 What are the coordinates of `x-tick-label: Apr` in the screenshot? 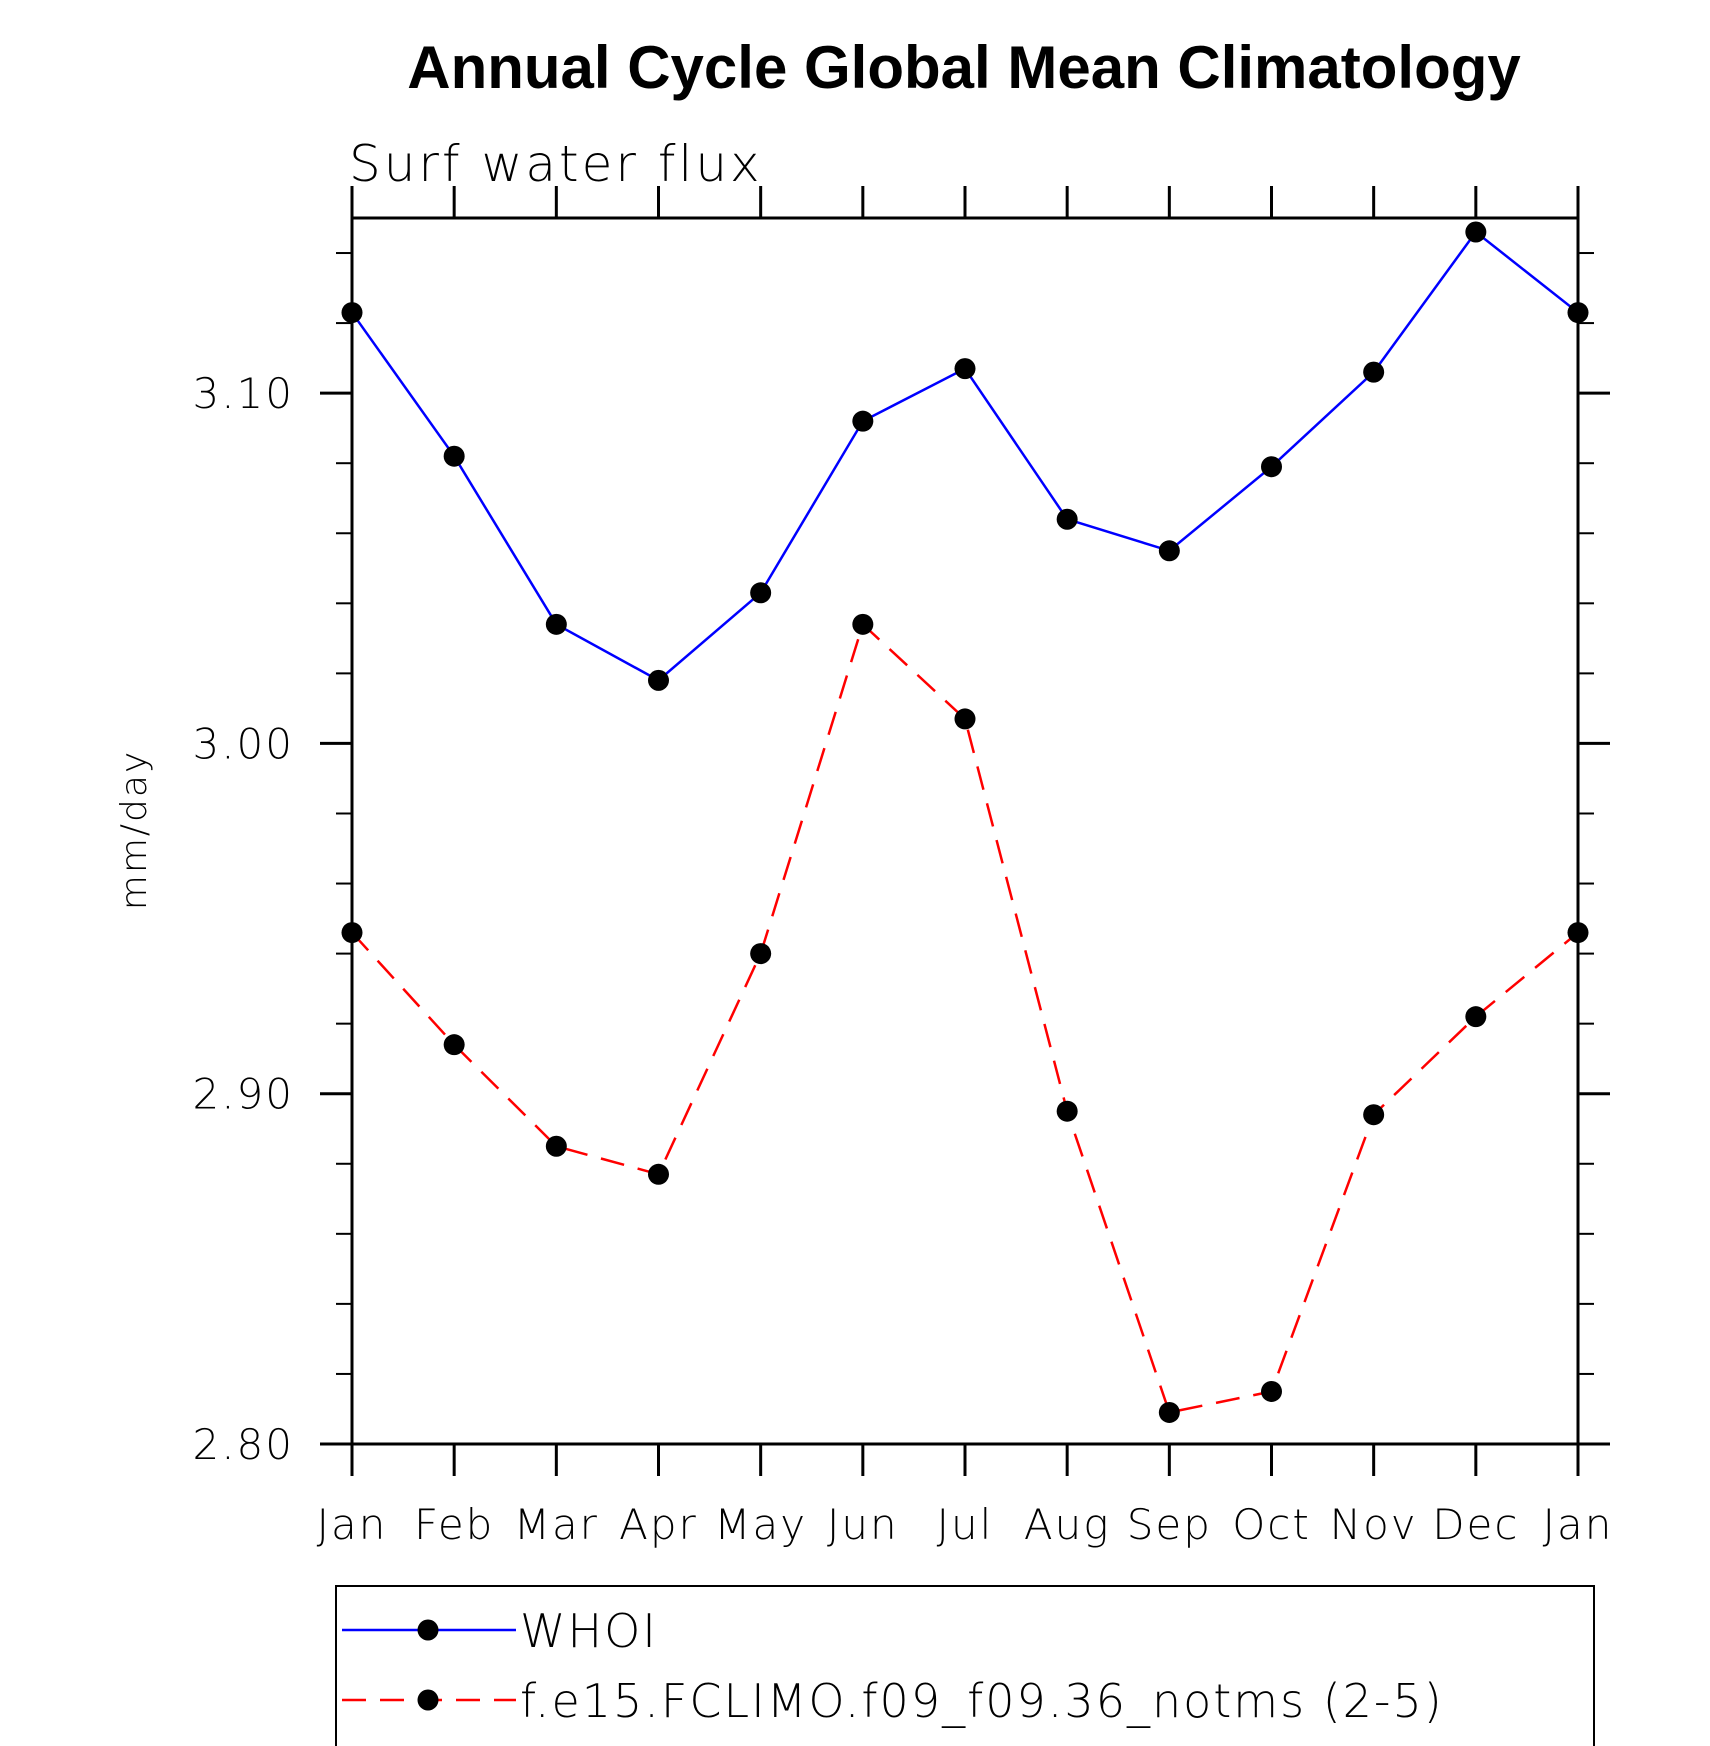 It's located at (658, 1524).